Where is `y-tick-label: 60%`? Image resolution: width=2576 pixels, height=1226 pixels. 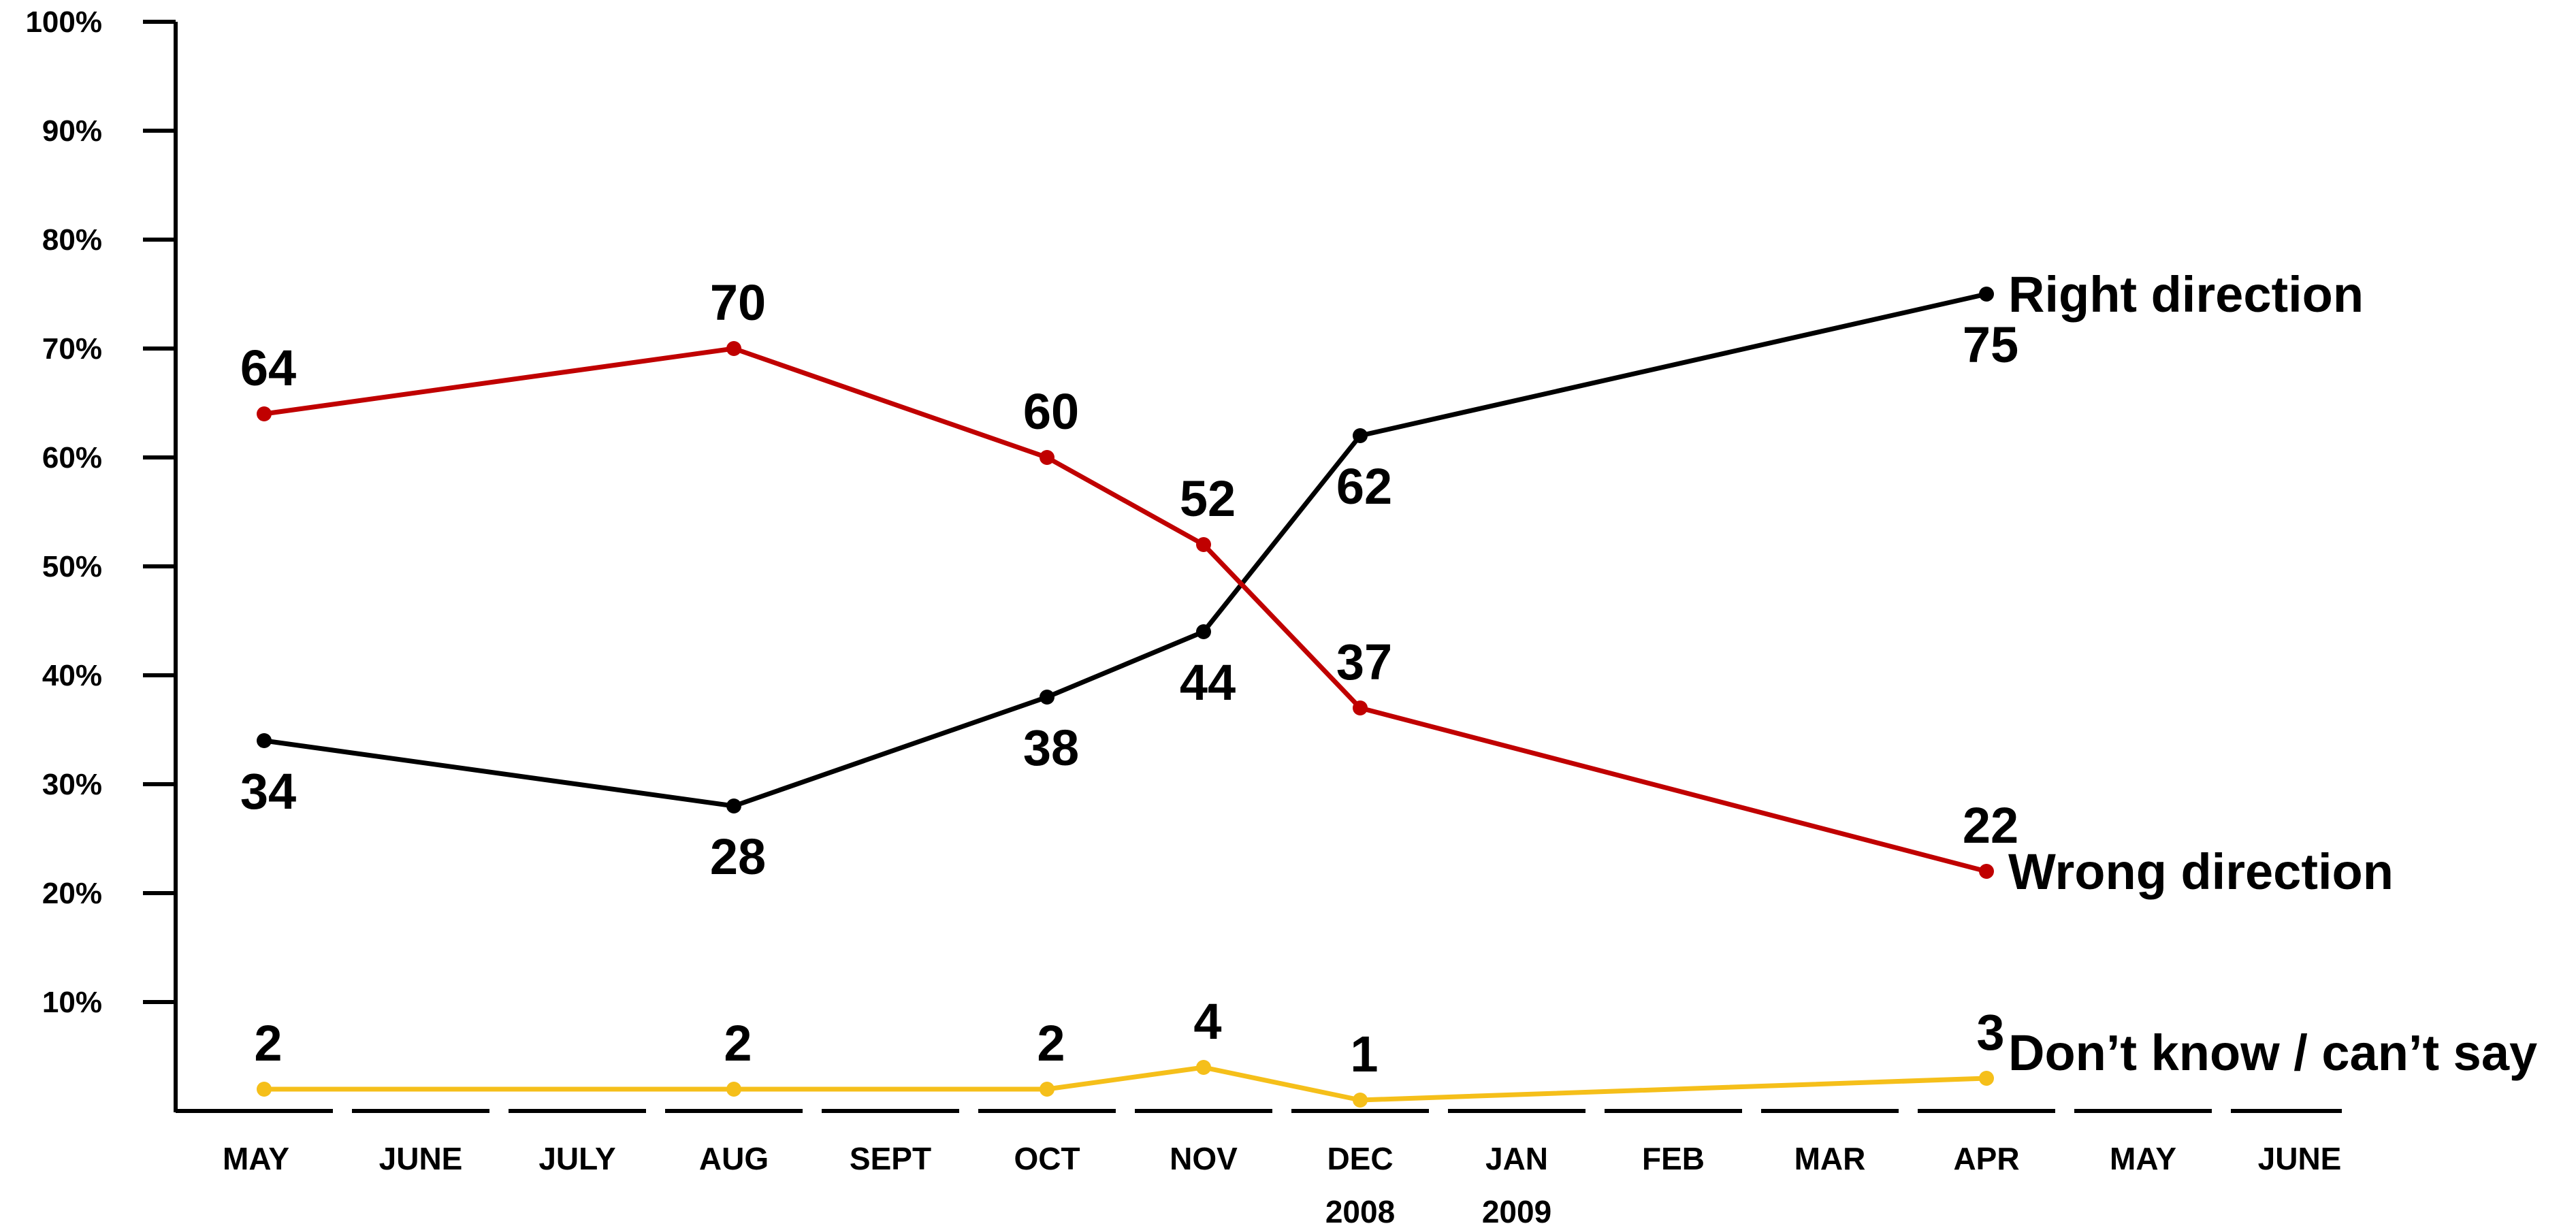
y-tick-label: 60% is located at coordinates (72, 457).